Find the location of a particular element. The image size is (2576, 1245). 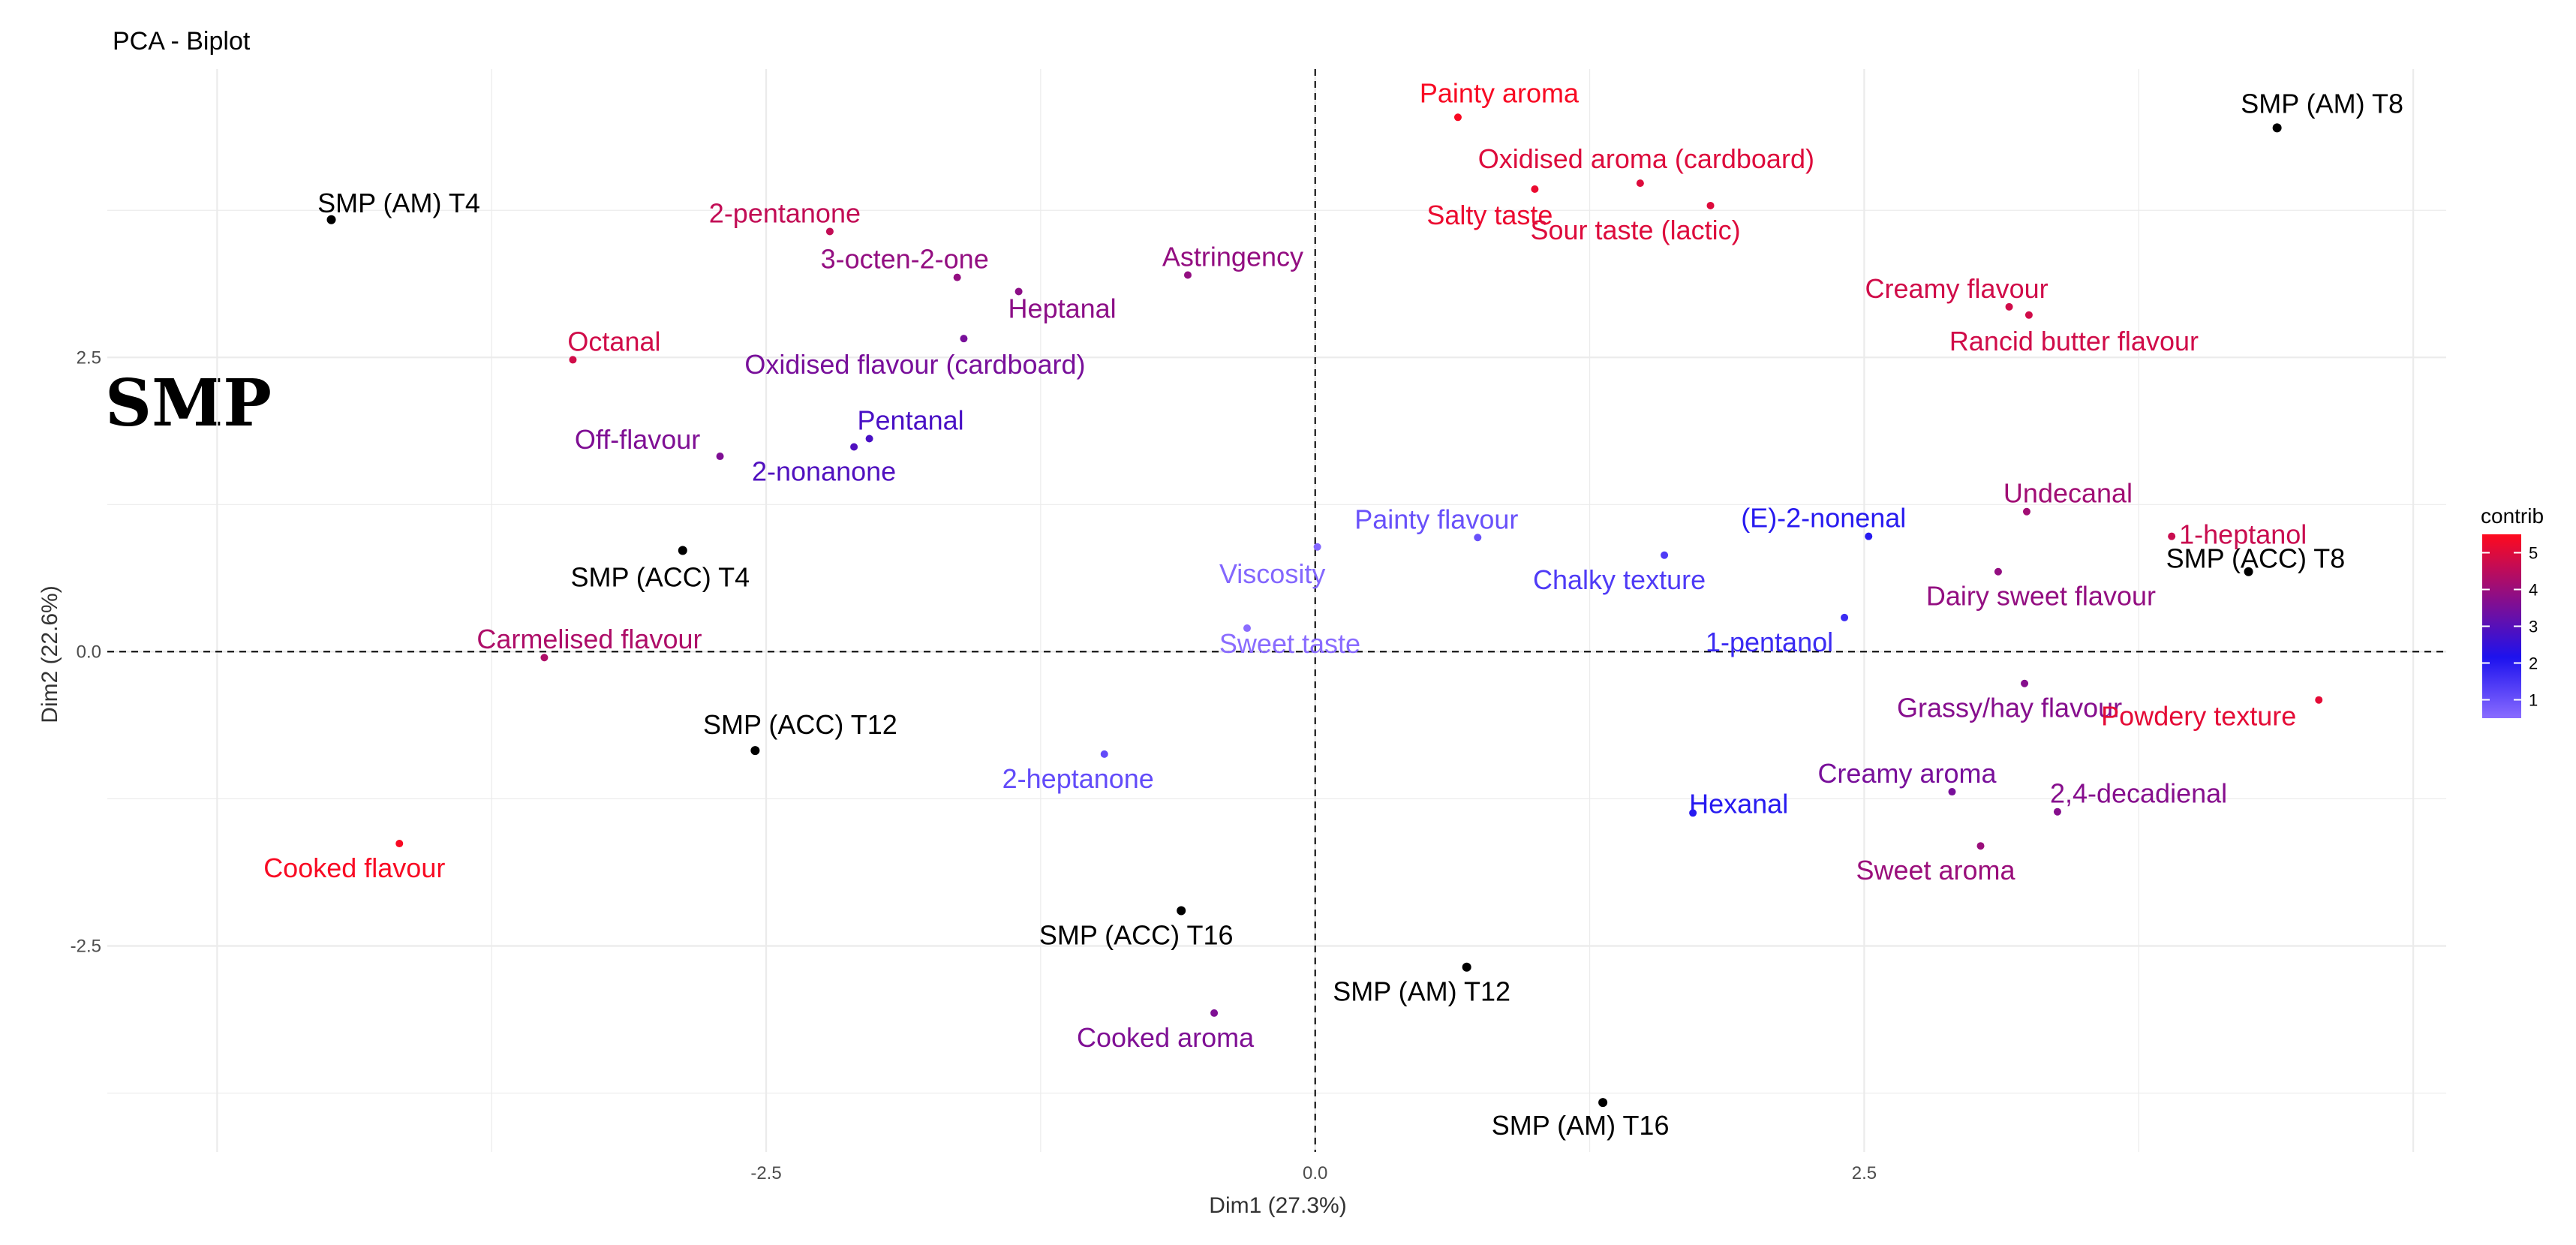

variable-label: 2-nonanone is located at coordinates (824, 471).